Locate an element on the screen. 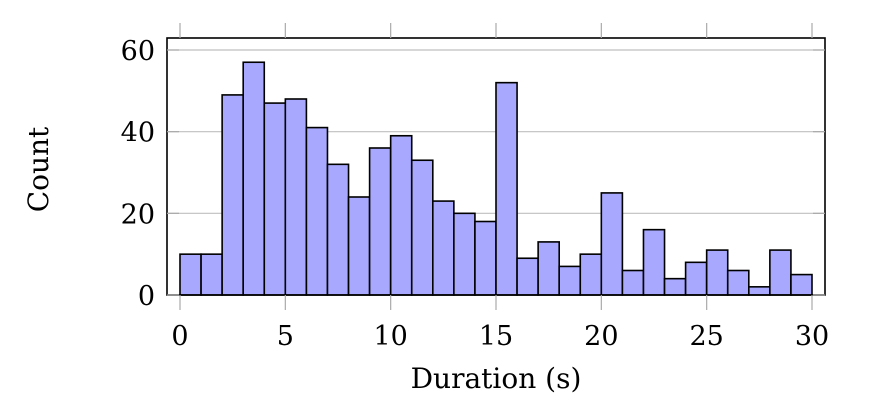  y-tick-label: 60 is located at coordinates (138, 51).